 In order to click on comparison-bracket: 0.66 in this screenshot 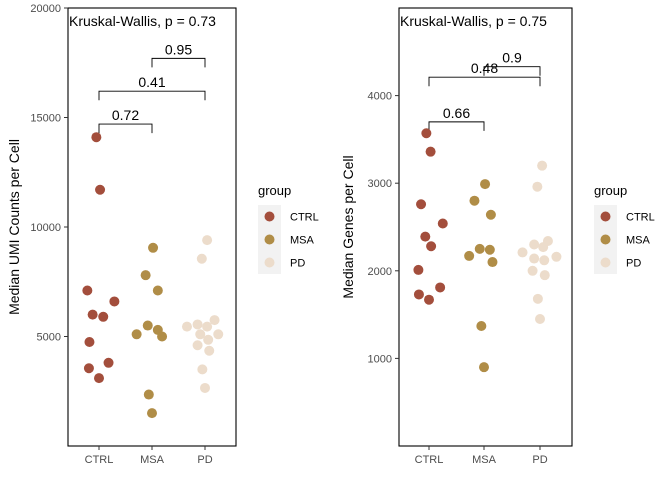, I will do `click(456, 118)`.